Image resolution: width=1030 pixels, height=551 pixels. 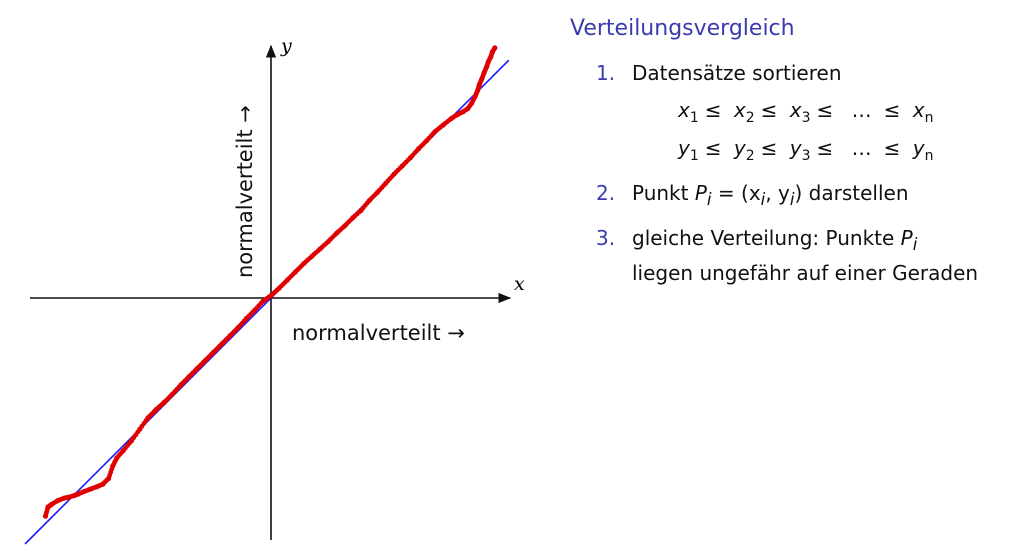 What do you see at coordinates (851, 133) in the screenshot?
I see `sorted-sequences: x1 ≤ x2 ≤ x3 ≤ … ≤ xn y1 ≤ y2 ≤ y3 ≤ … ≤ yn` at bounding box center [851, 133].